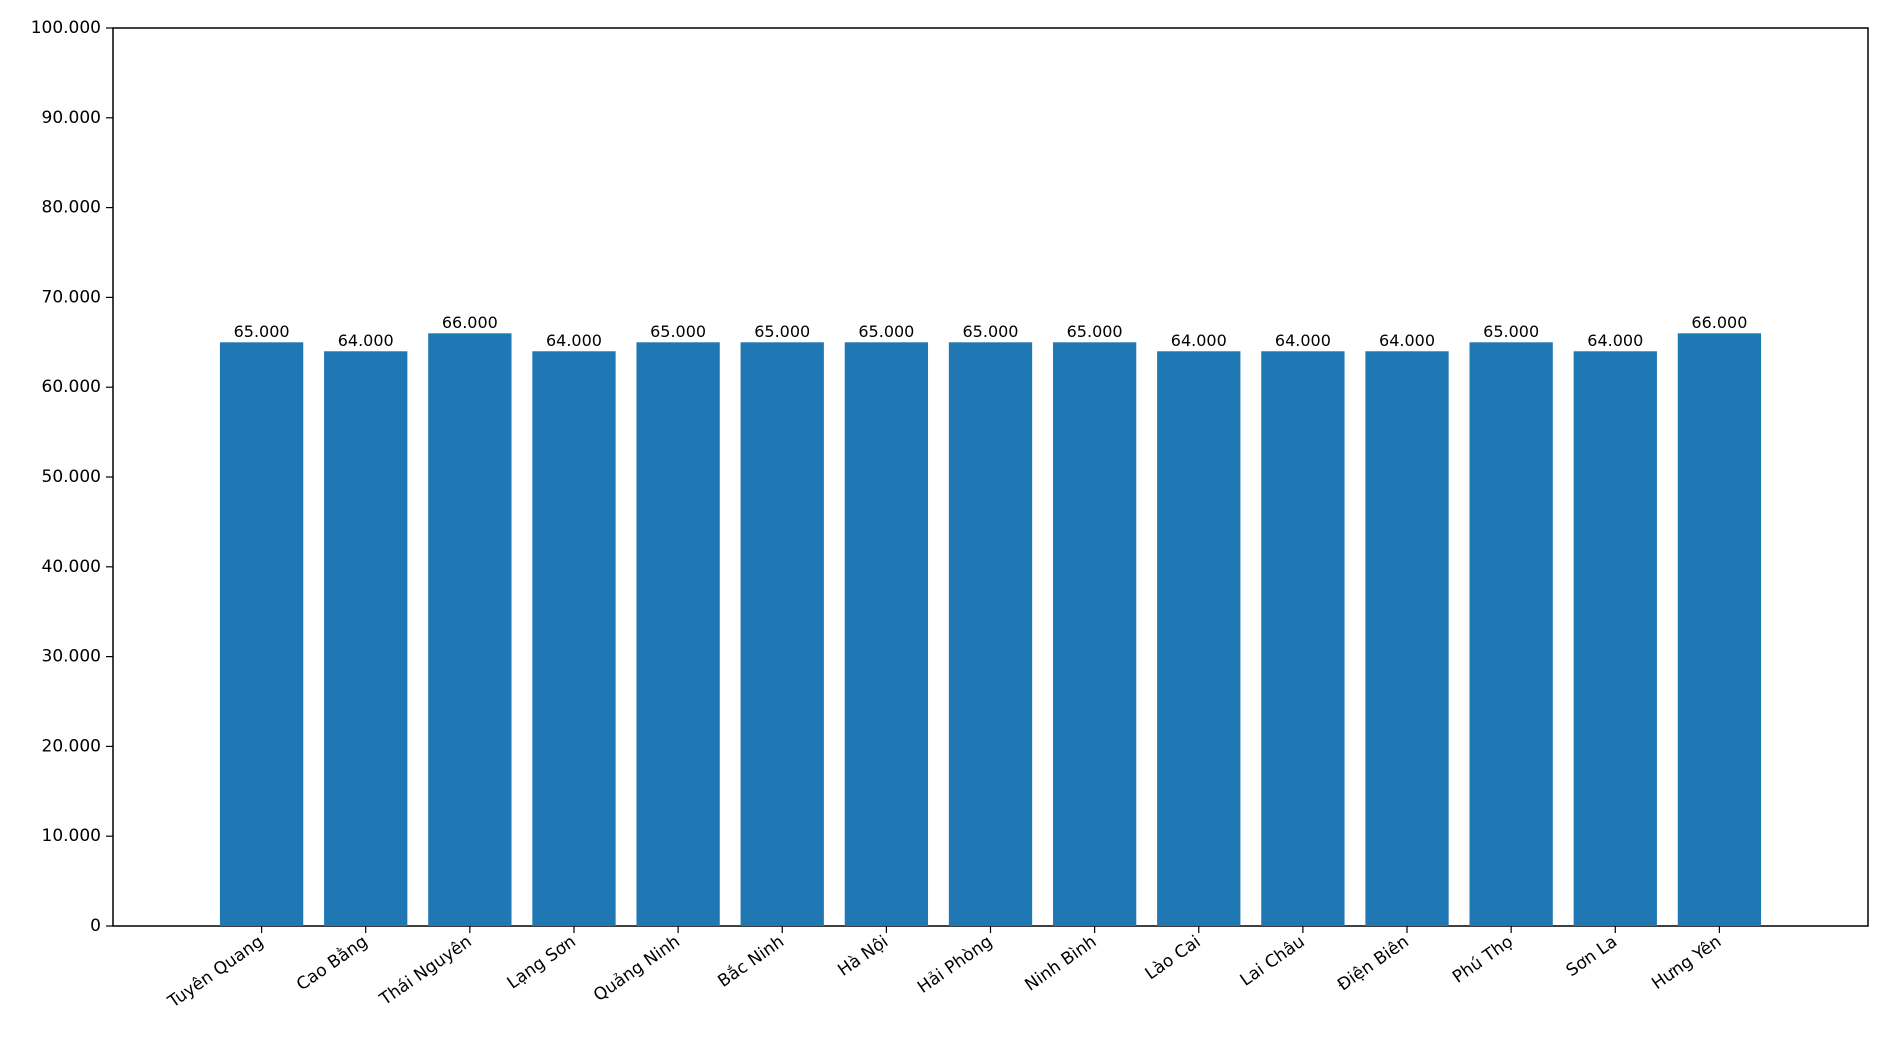 Image resolution: width=1890 pixels, height=1050 pixels. I want to click on x-tick-label: Thái Nguyên, so click(425, 971).